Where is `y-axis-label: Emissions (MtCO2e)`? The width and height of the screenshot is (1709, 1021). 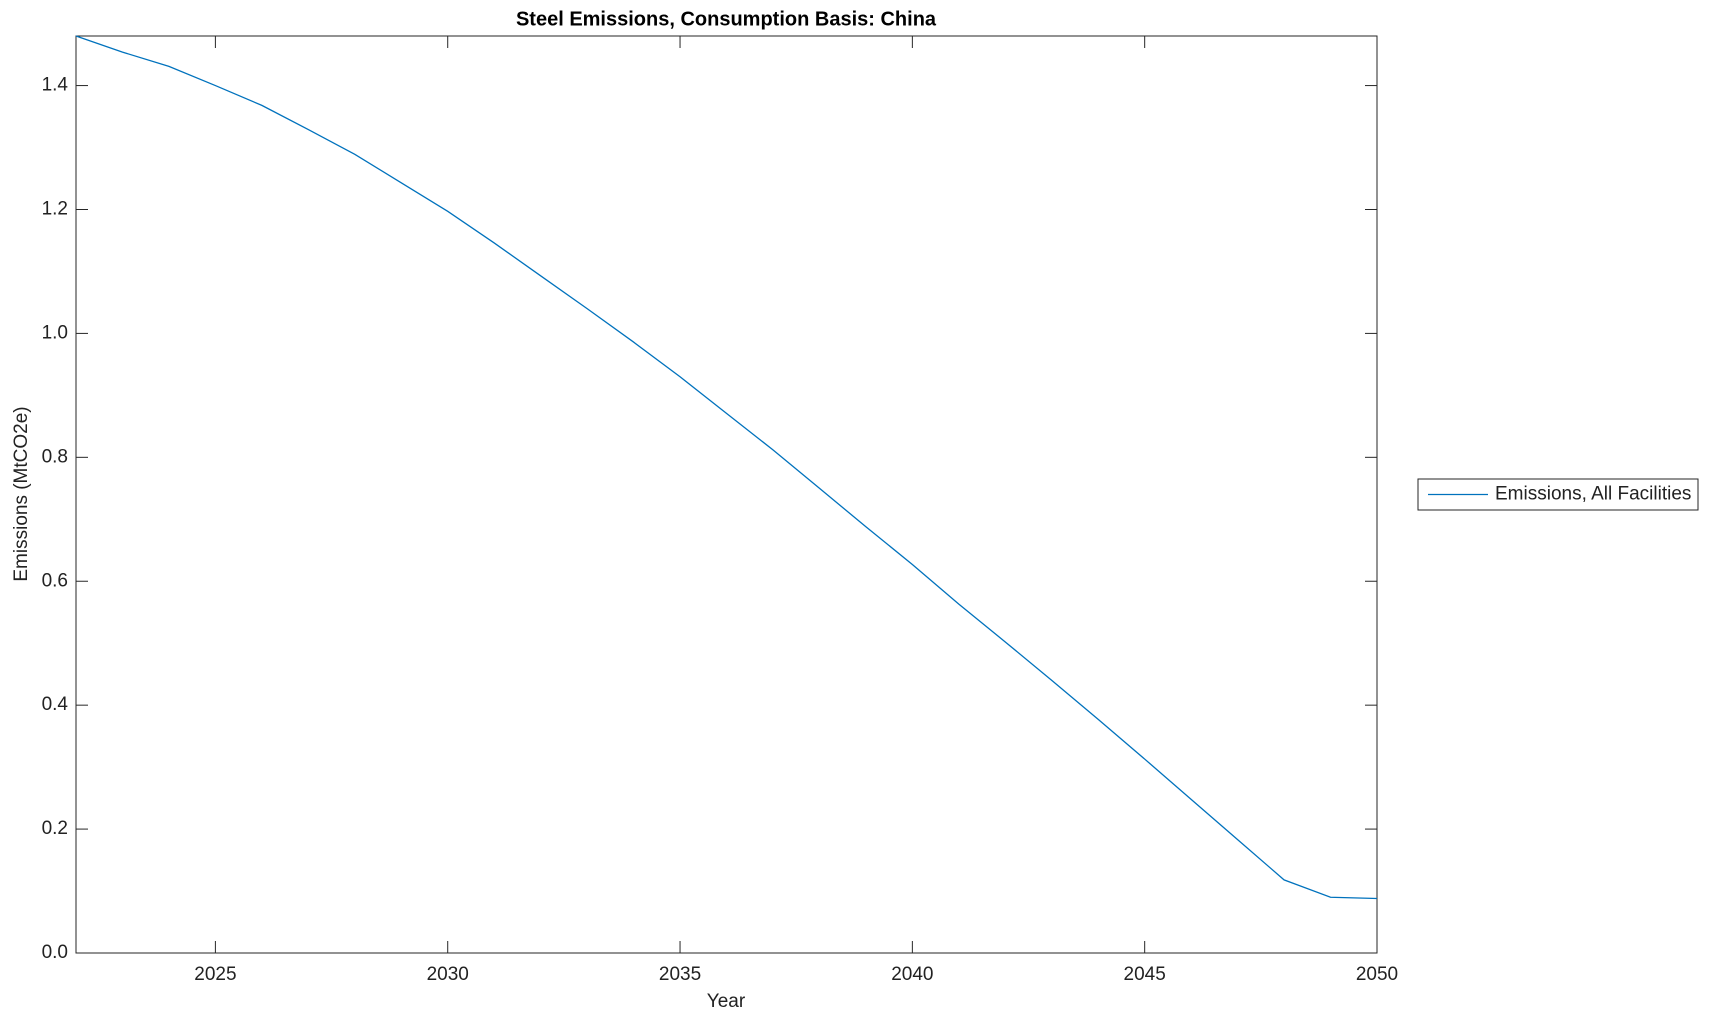 y-axis-label: Emissions (MtCO2e) is located at coordinates (21, 493).